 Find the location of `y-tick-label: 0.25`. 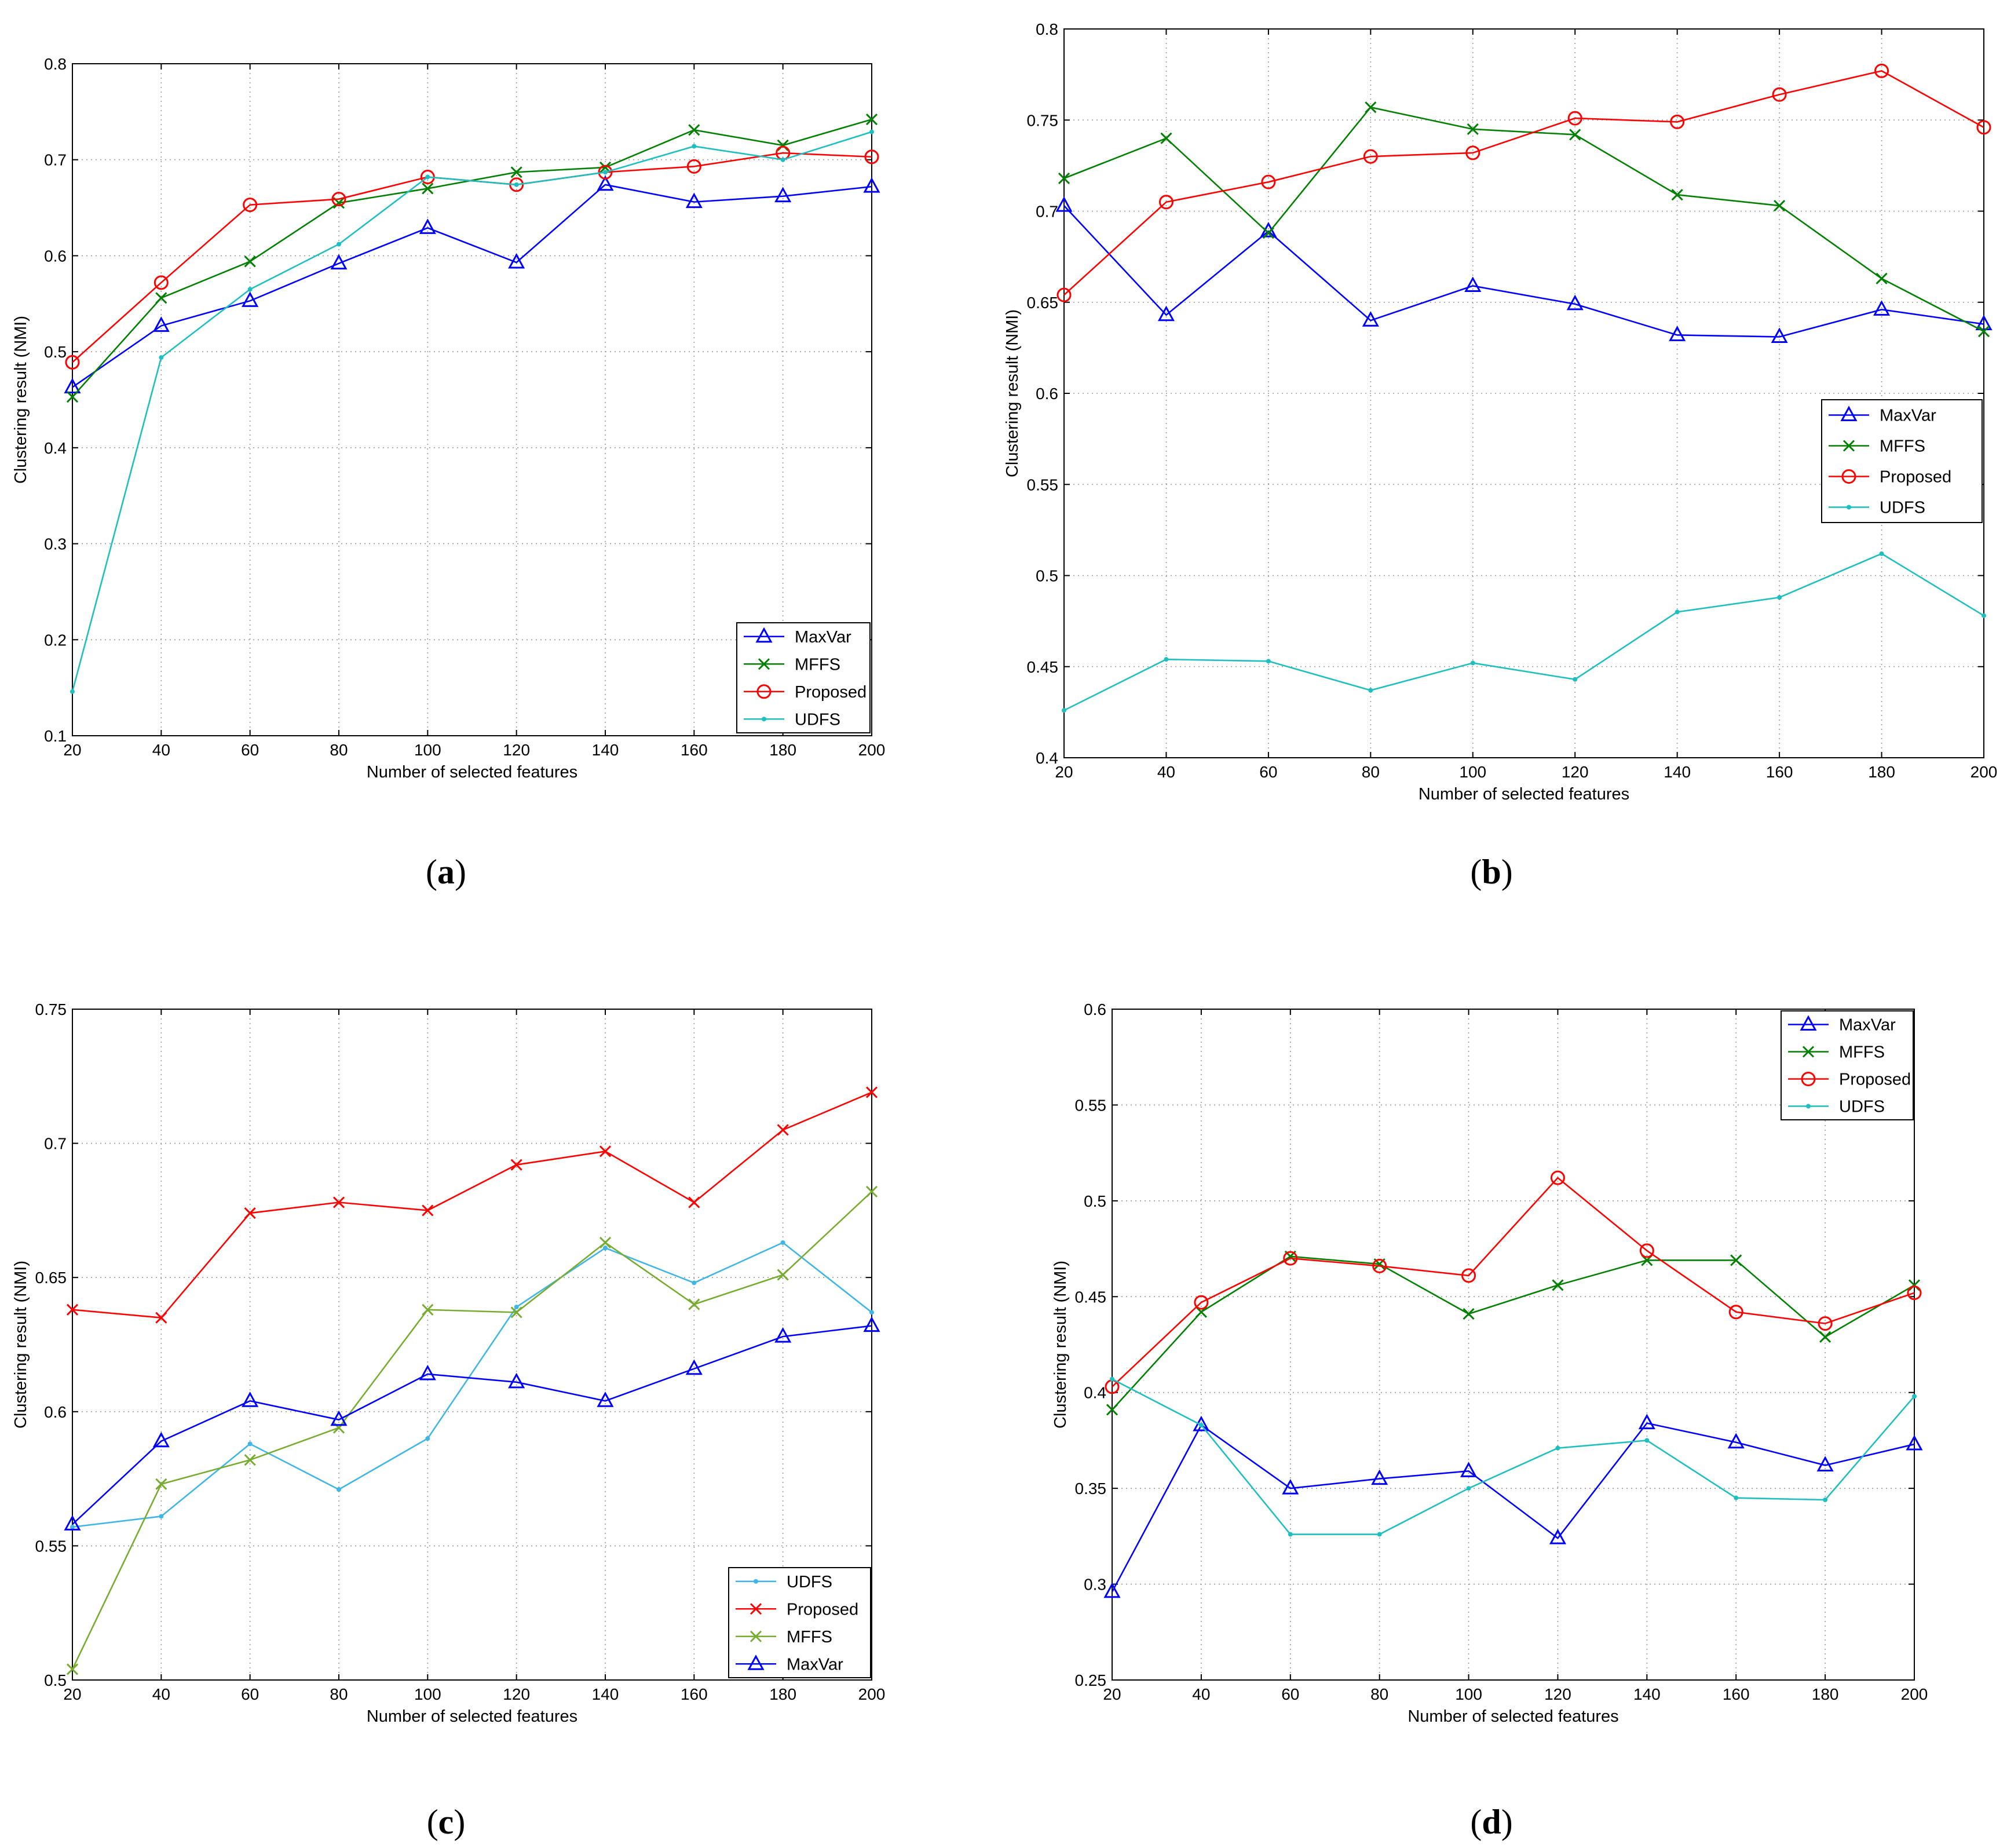

y-tick-label: 0.25 is located at coordinates (1091, 1680).